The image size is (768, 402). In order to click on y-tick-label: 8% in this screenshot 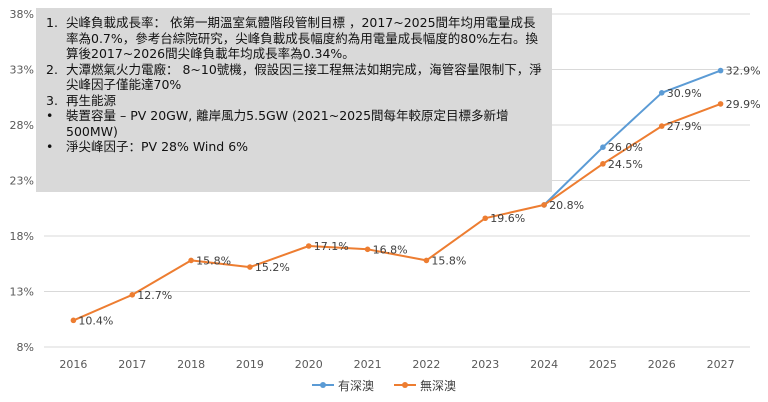, I will do `click(25, 347)`.